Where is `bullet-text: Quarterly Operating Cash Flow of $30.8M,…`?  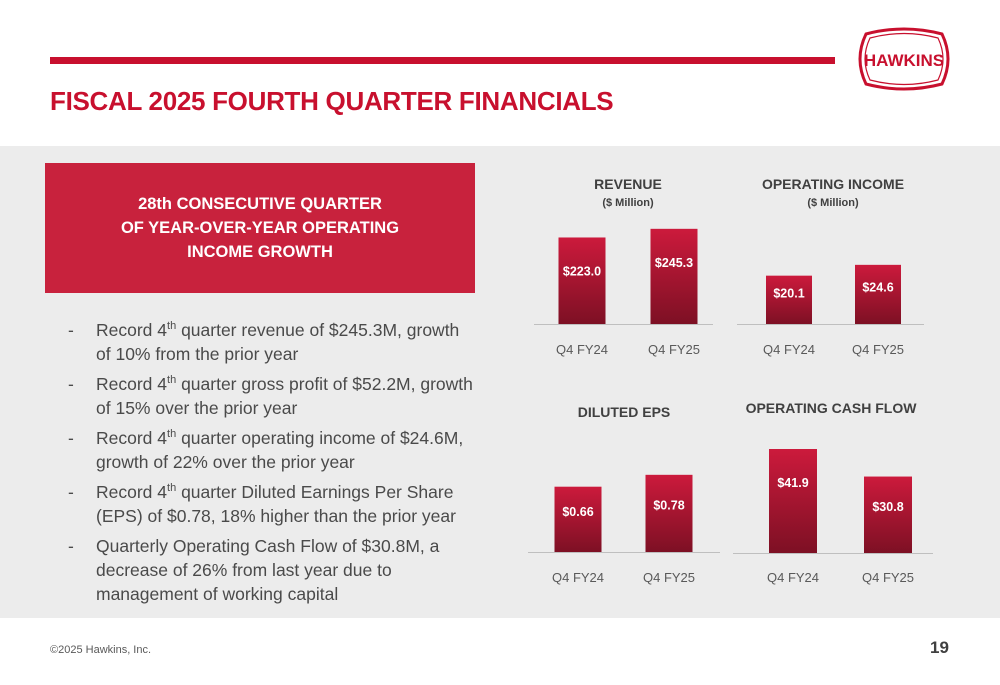
bullet-text: Quarterly Operating Cash Flow of $30.8M,… is located at coordinates (268, 570).